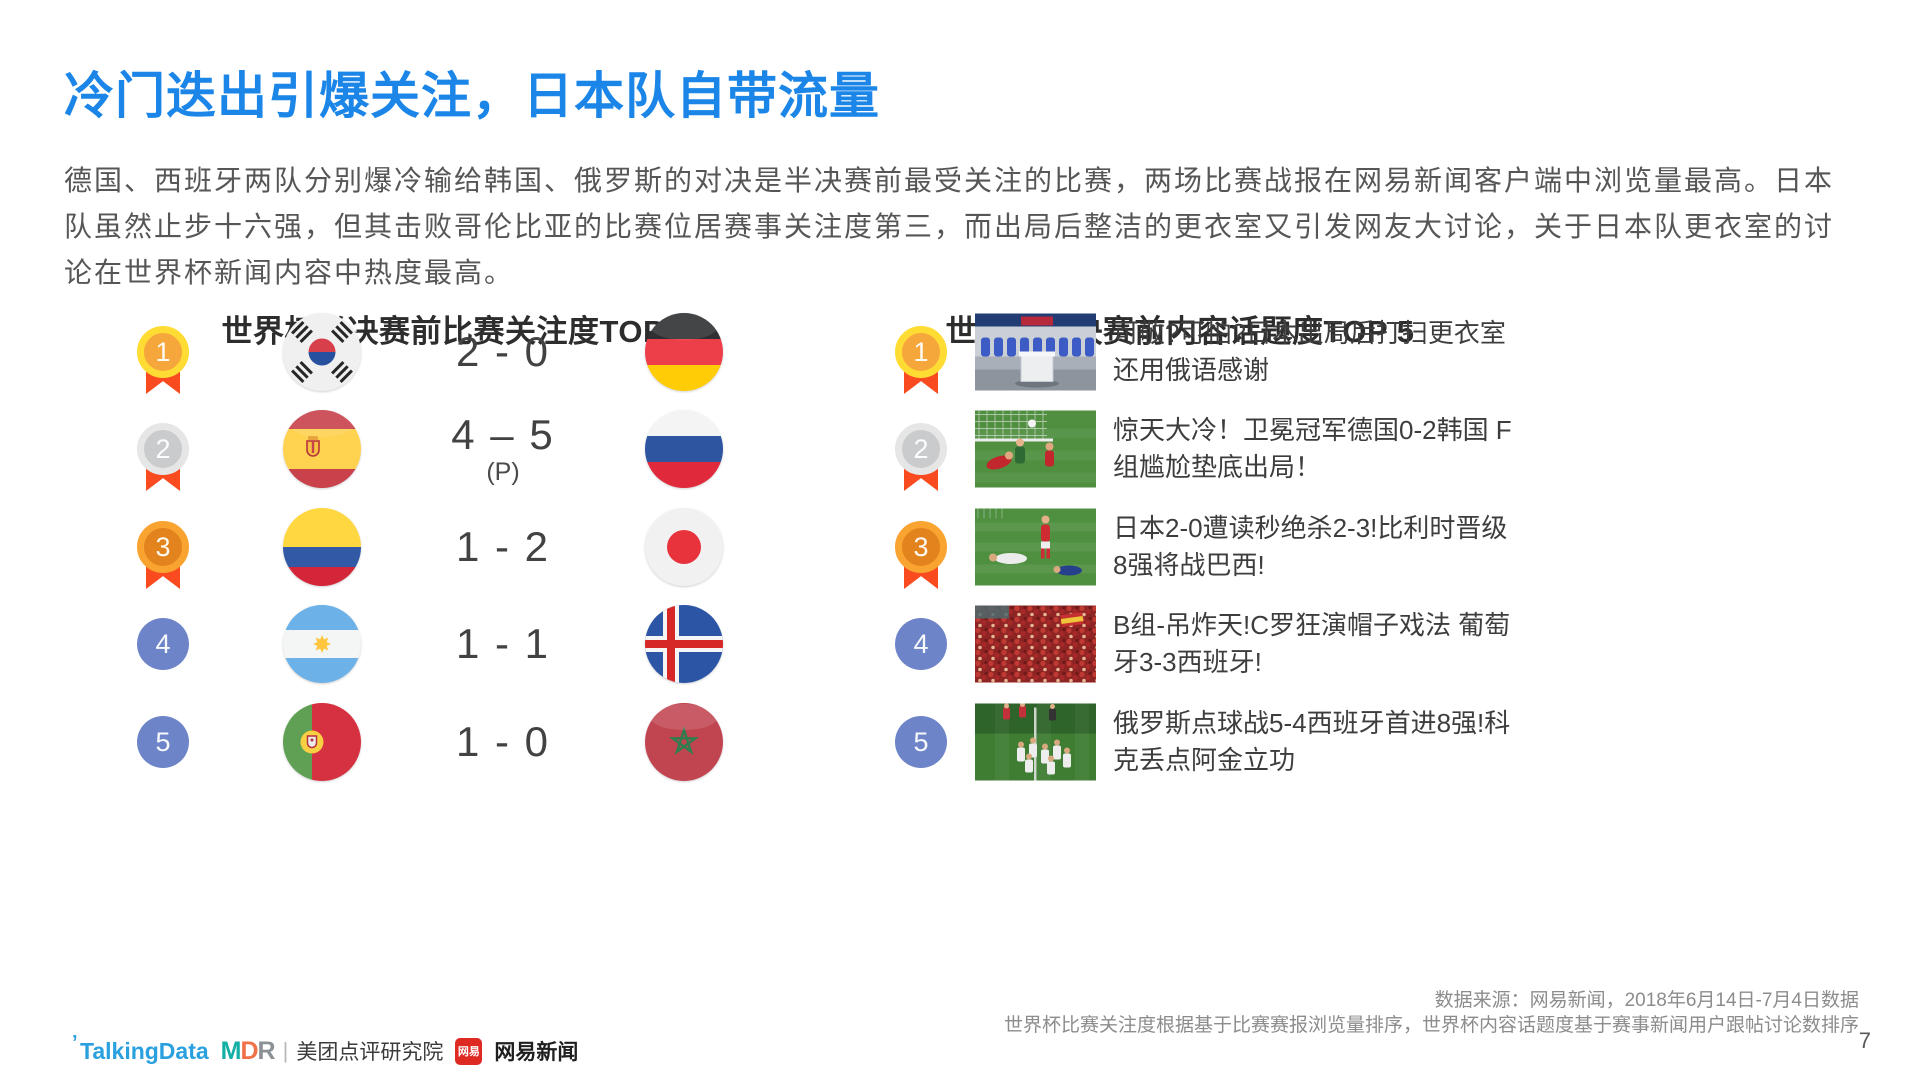  What do you see at coordinates (1035, 352) in the screenshot?
I see `news-photo-locker-room` at bounding box center [1035, 352].